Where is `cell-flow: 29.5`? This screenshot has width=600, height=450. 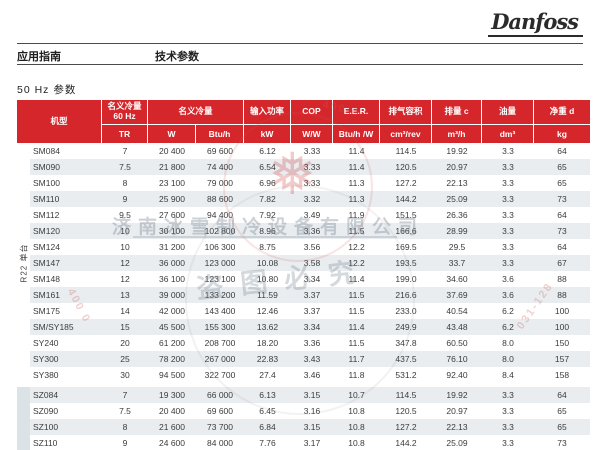 cell-flow: 29.5 is located at coordinates (457, 247).